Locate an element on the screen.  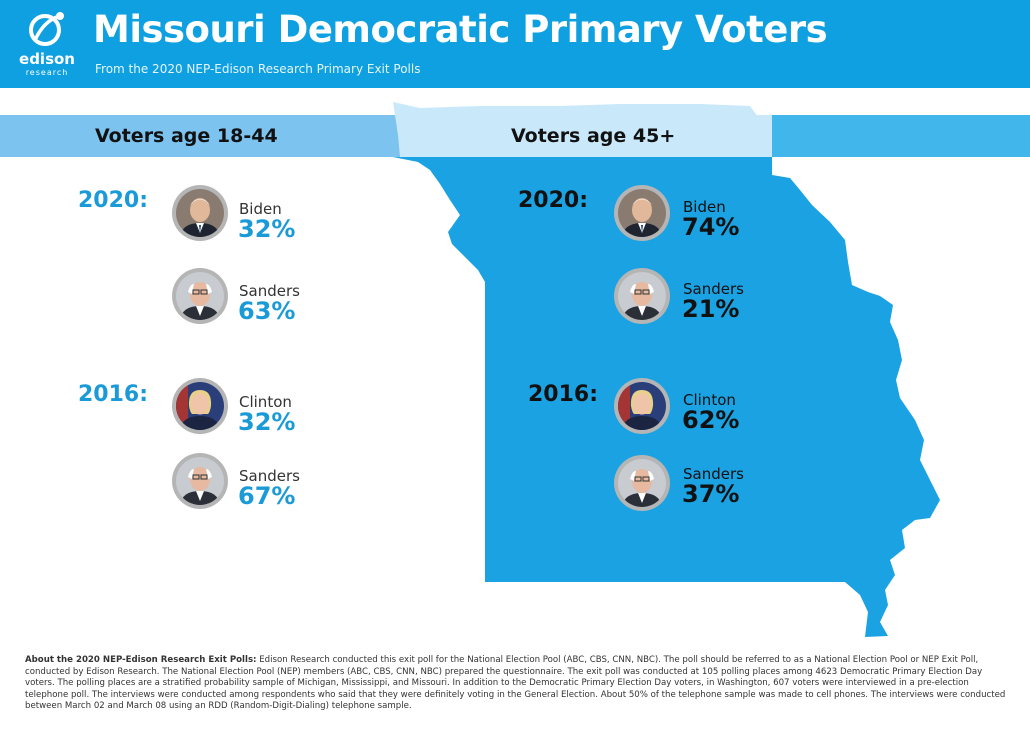
candidate-percent: 37% is located at coordinates (711, 494).